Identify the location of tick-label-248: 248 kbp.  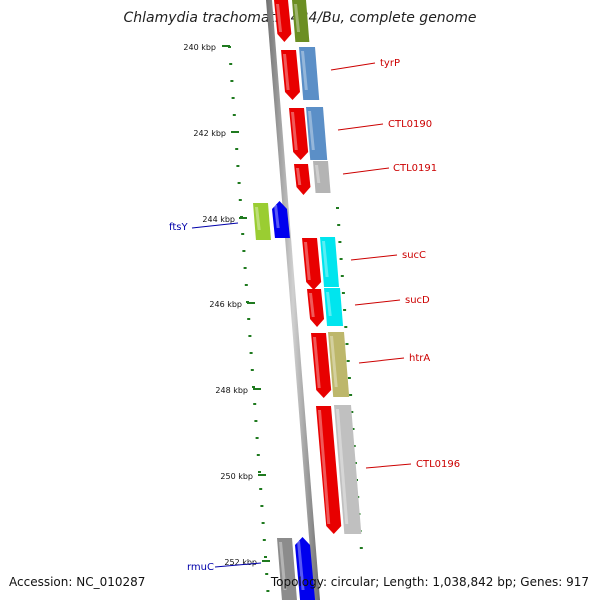
(231, 390).